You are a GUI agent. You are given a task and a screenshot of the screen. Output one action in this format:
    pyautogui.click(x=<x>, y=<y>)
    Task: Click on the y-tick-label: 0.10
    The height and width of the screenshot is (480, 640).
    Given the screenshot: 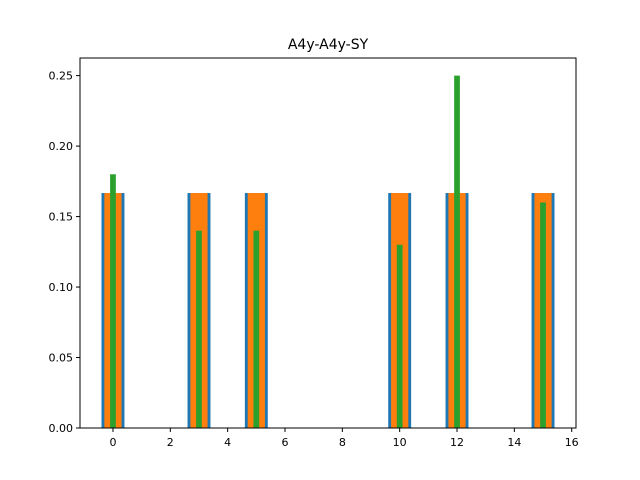 What is the action you would take?
    pyautogui.click(x=61, y=287)
    